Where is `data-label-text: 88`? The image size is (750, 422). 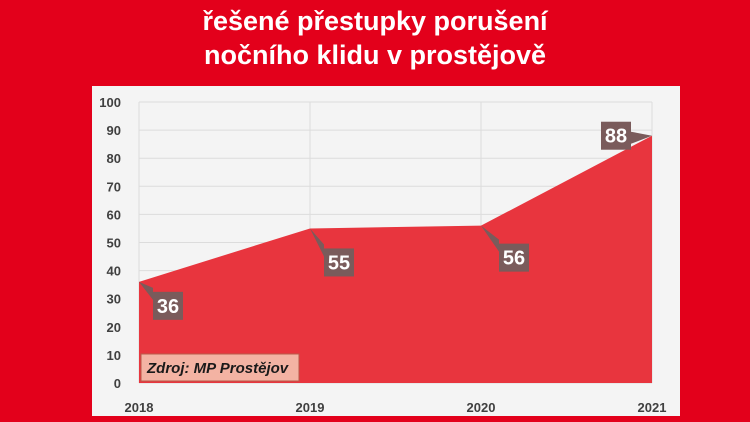
data-label-text: 88 is located at coordinates (616, 137).